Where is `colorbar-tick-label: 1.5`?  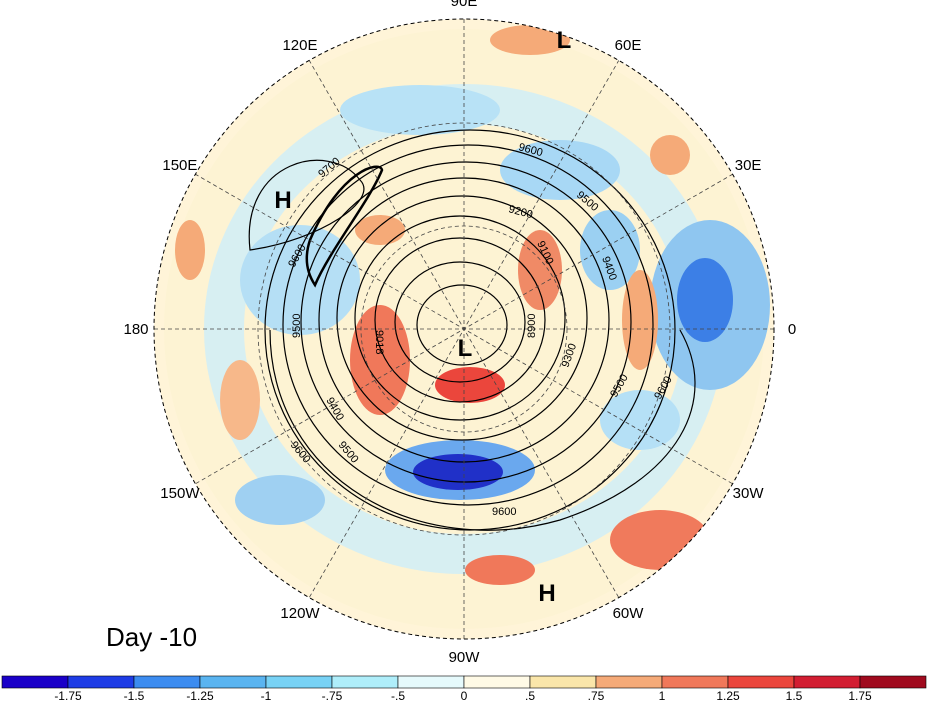
colorbar-tick-label: 1.5 is located at coordinates (794, 695).